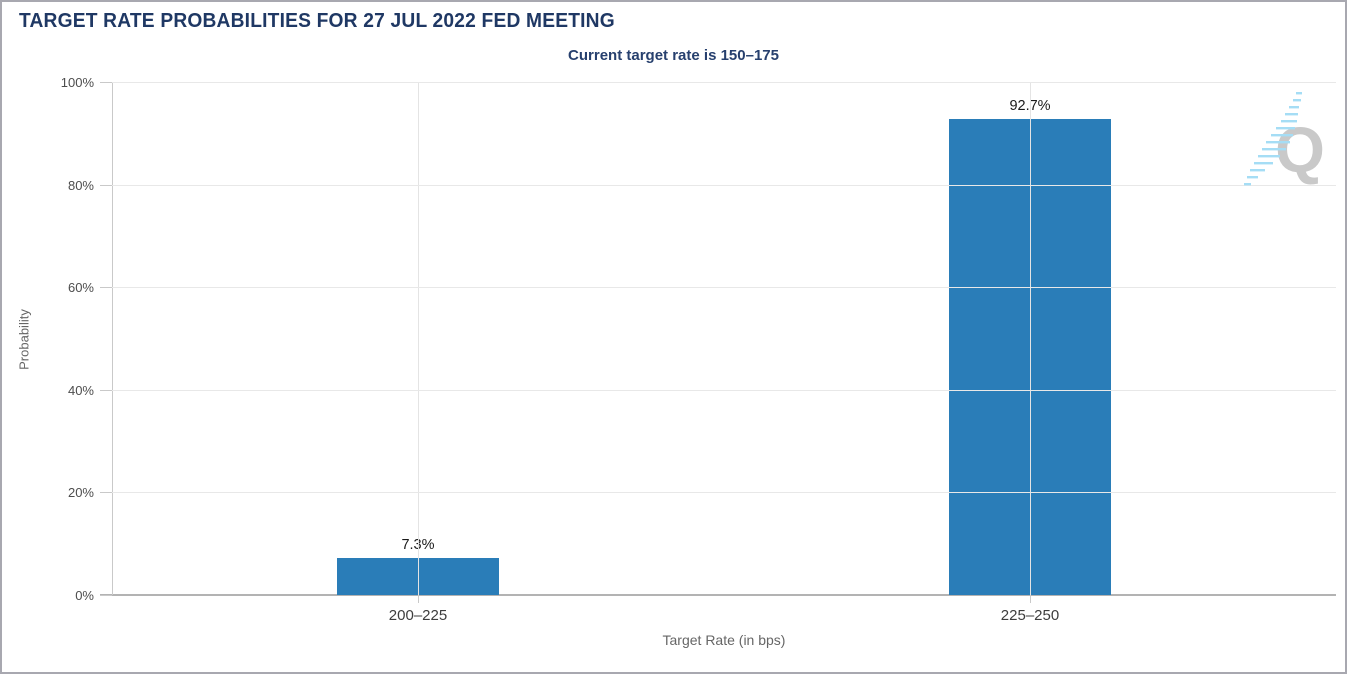 Image resolution: width=1347 pixels, height=674 pixels. I want to click on quandl-watermark-icon: Q, so click(1284, 139).